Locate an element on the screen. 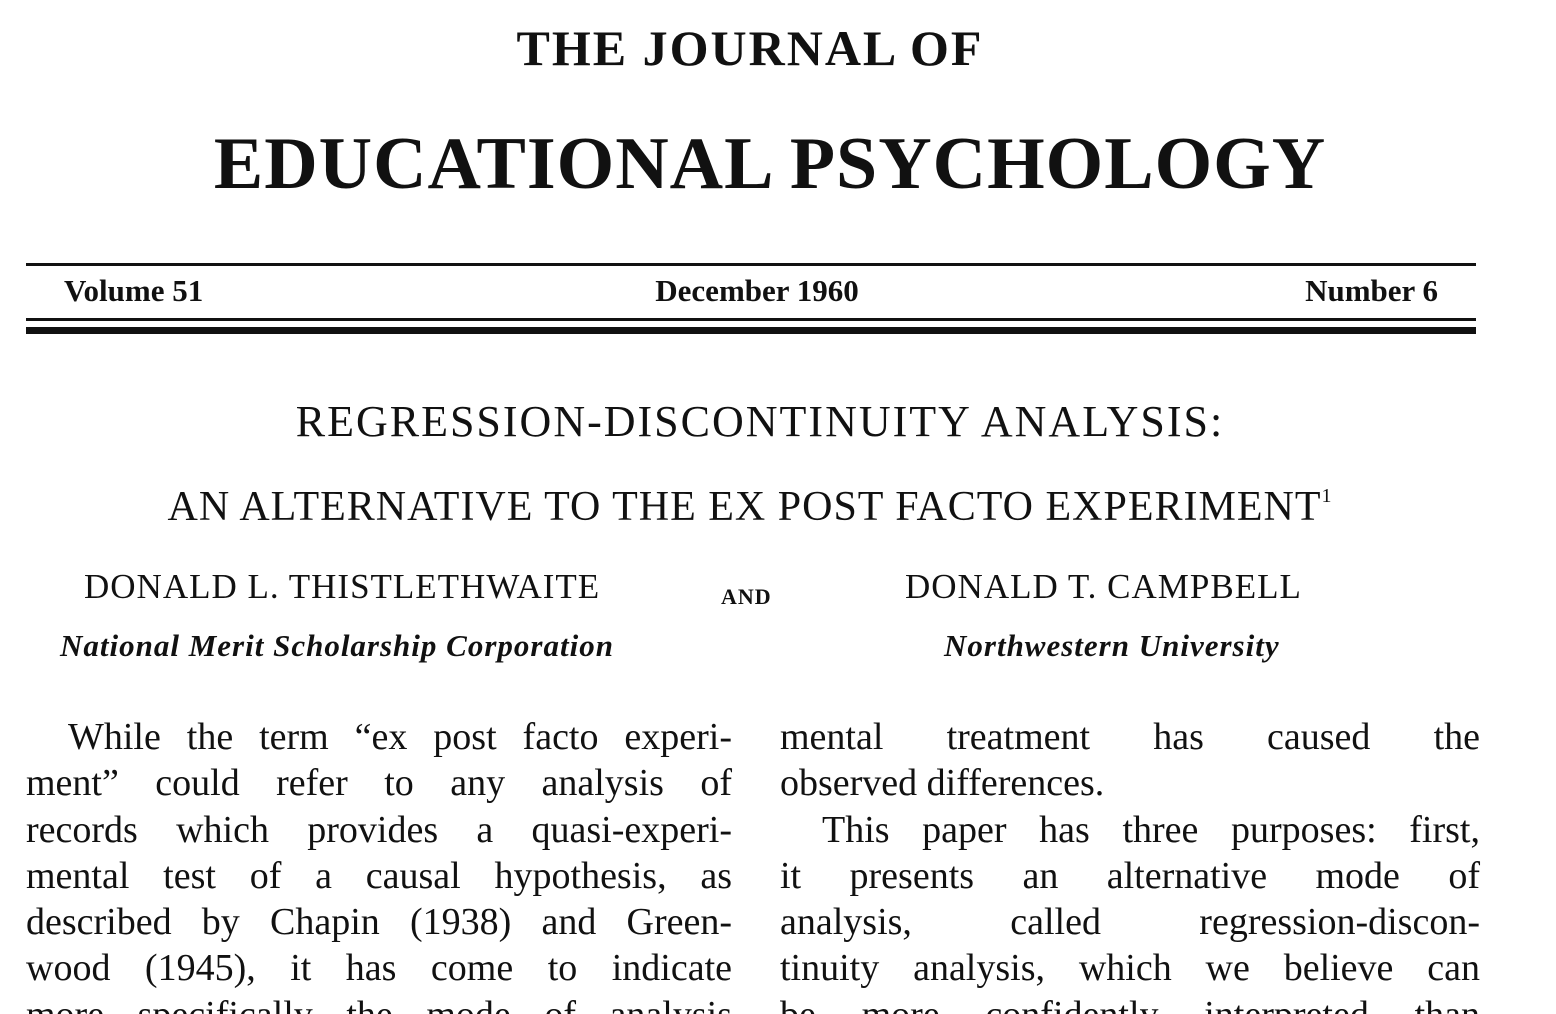 This screenshot has height=1014, width=1556. header-rule-bottom-thick is located at coordinates (751, 330).